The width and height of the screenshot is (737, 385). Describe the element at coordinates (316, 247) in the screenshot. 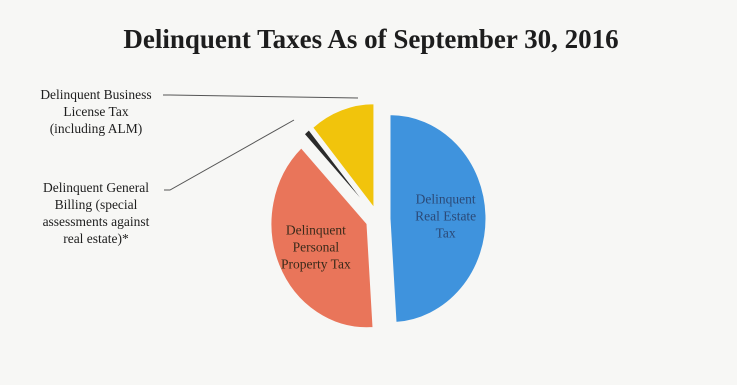

I see `slice-label-delinquent-personal-property-tax: Delinquent Personal Property Tax` at that location.